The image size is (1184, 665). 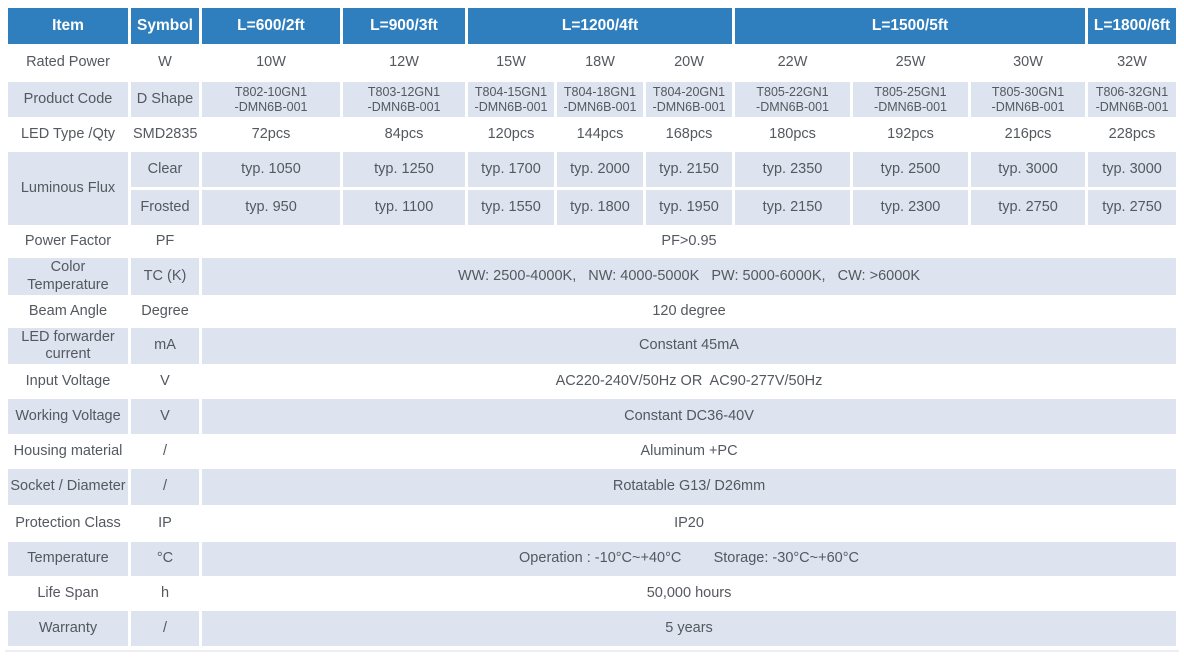 What do you see at coordinates (165, 169) in the screenshot?
I see `row-symbol-luminous-clear: Clear` at bounding box center [165, 169].